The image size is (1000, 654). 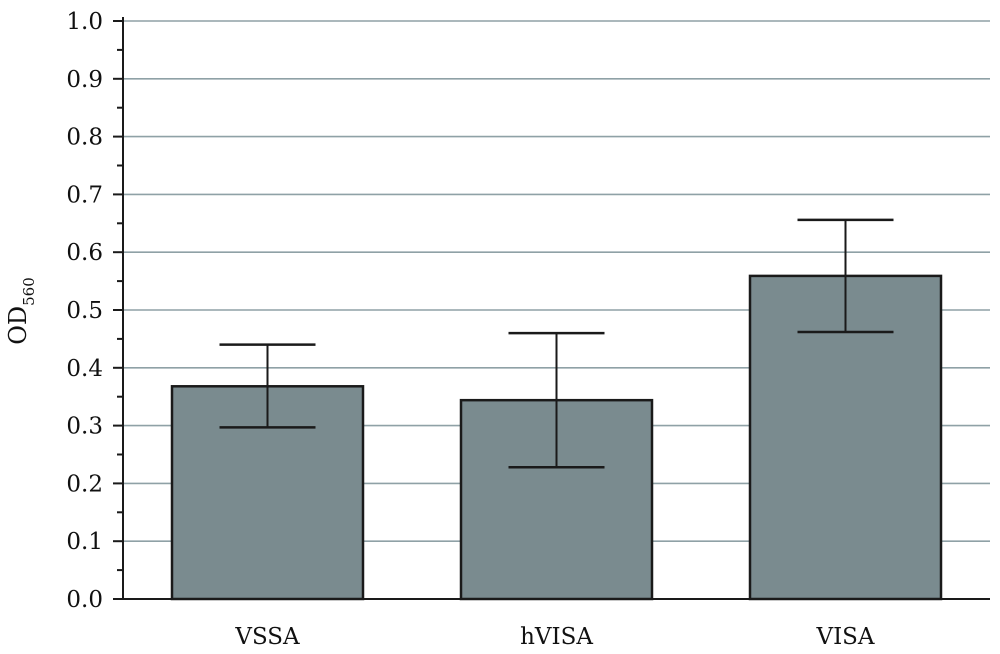 What do you see at coordinates (84, 484) in the screenshot?
I see `y-tick-label: 0.2` at bounding box center [84, 484].